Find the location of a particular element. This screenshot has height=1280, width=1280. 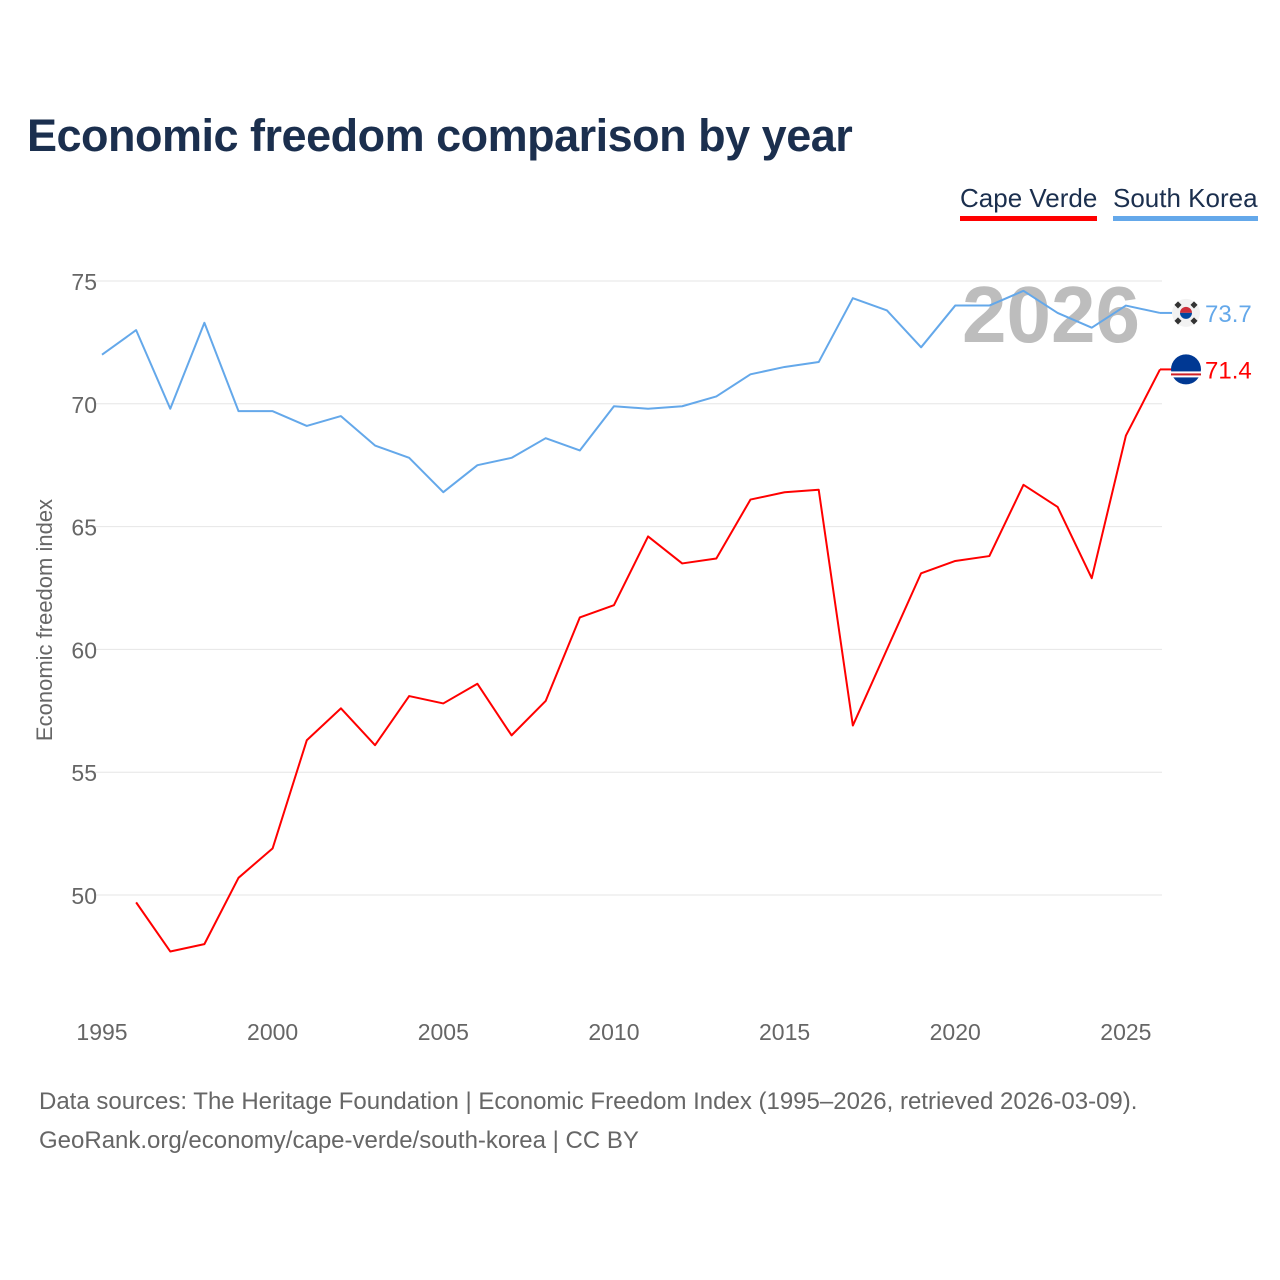

x-tick-label: 1995 is located at coordinates (101, 1032).